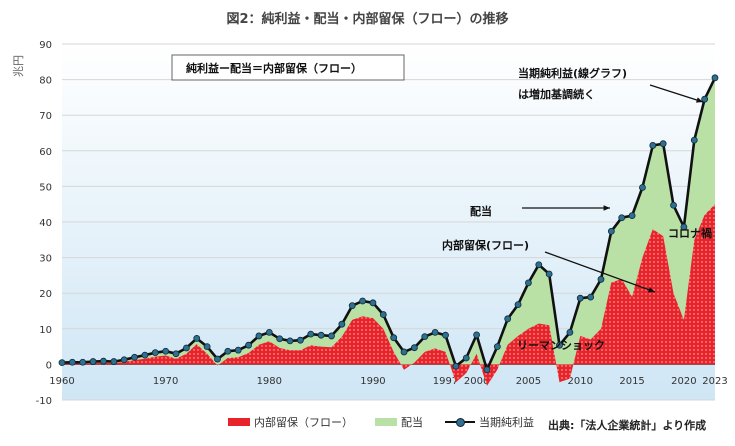 This screenshot has width=735, height=446. What do you see at coordinates (45, 223) in the screenshot?
I see `y-tick-label: 40` at bounding box center [45, 223].